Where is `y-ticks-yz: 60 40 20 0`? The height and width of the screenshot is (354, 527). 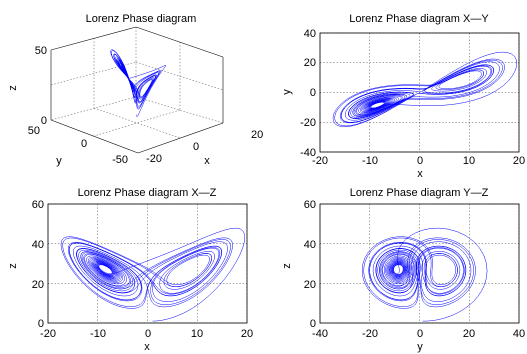
y-ticks-yz: 60 40 20 0 is located at coordinates (310, 264).